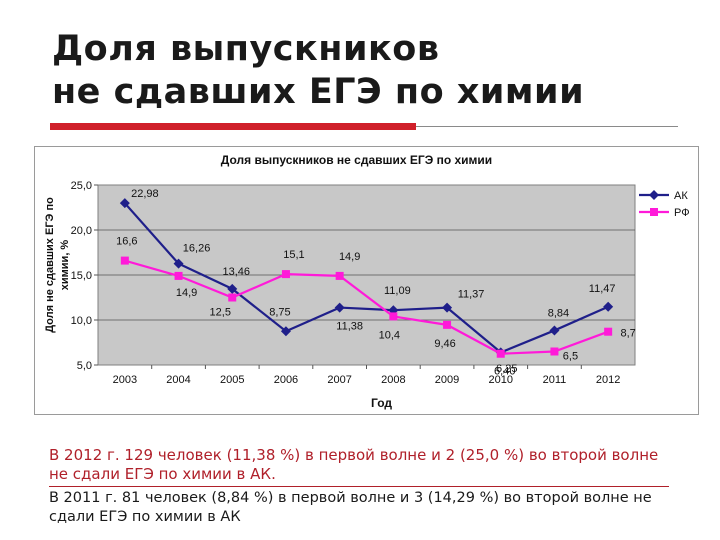 This screenshot has width=720, height=540. Describe the element at coordinates (570, 357) in the screenshot. I see `data-label-РФ: 6,5` at that location.